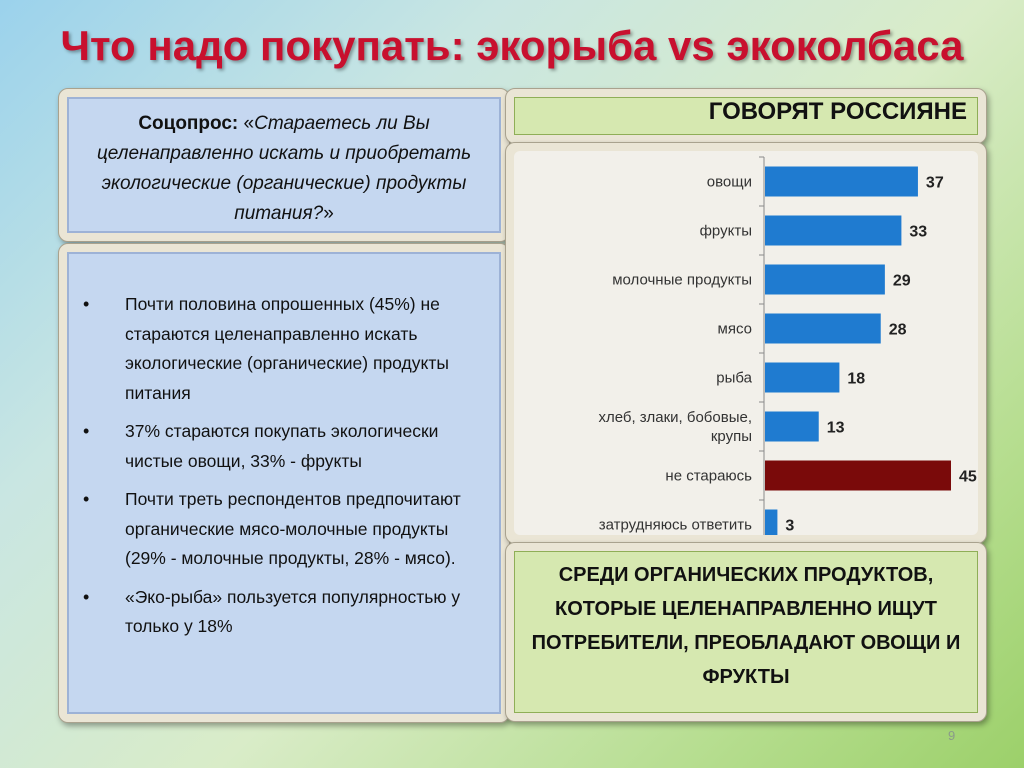 This screenshot has width=1024, height=768. Describe the element at coordinates (682, 280) in the screenshot. I see `category-label: молочные продукты` at that location.